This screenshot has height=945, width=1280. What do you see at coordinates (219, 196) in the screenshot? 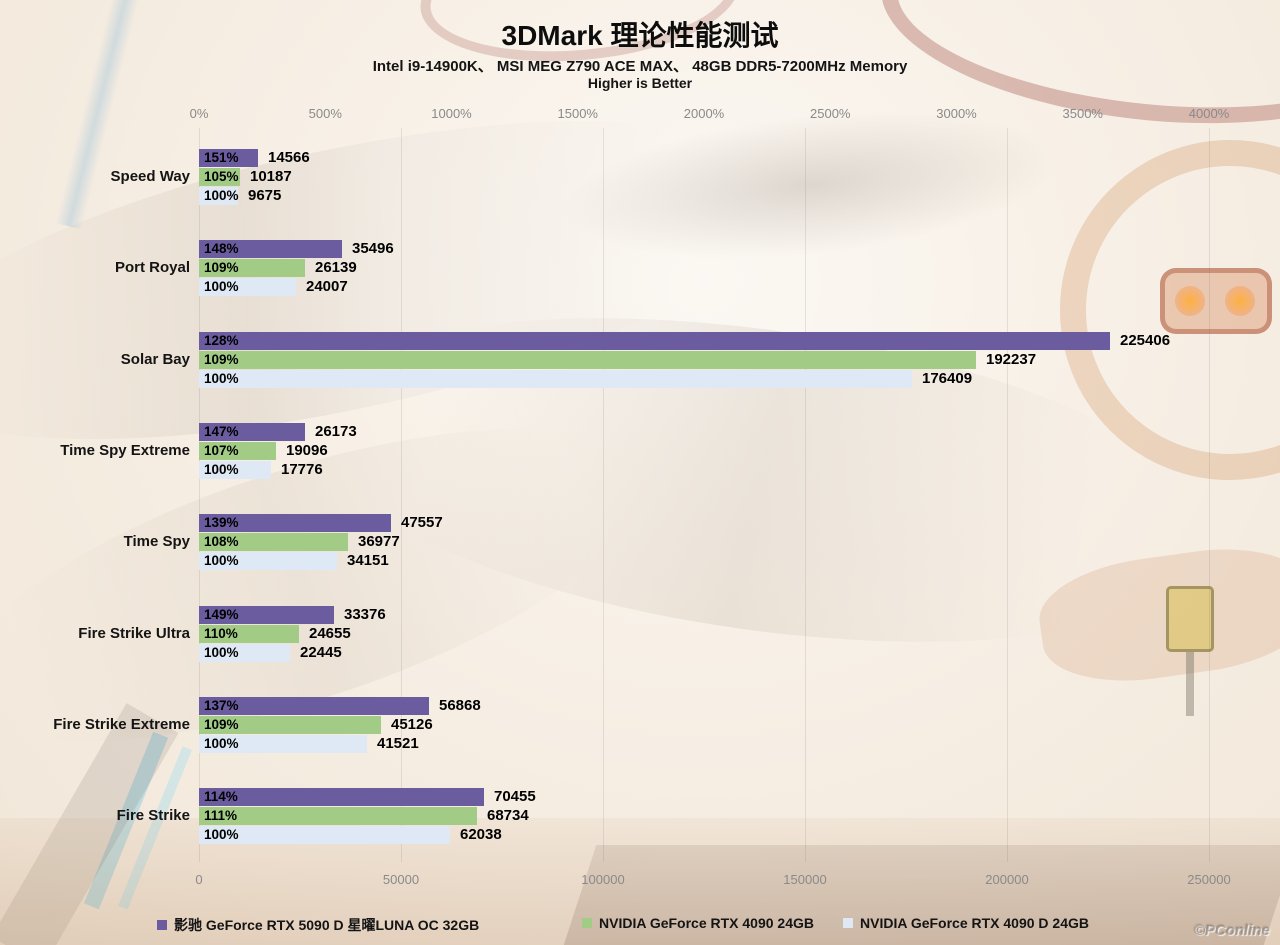
I see `bar-speed-way-s2: 100%` at bounding box center [219, 196].